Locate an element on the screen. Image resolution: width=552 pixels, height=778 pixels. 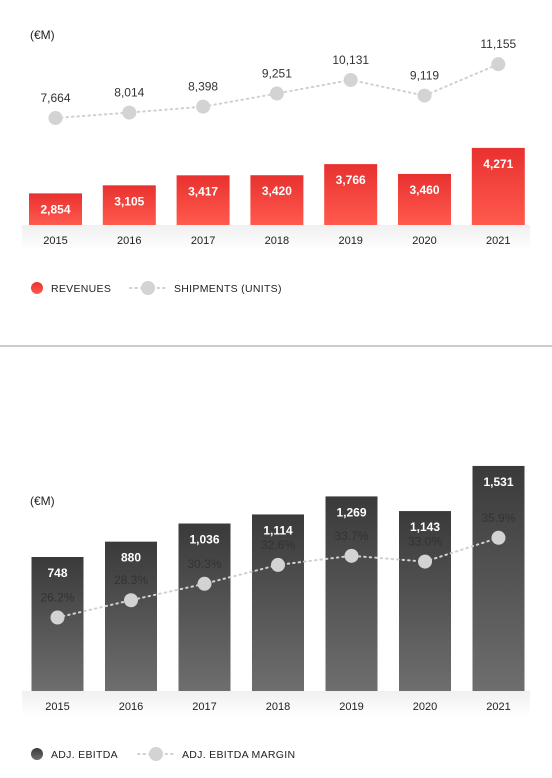
line-value-label: 35.9% is located at coordinates (498, 518).